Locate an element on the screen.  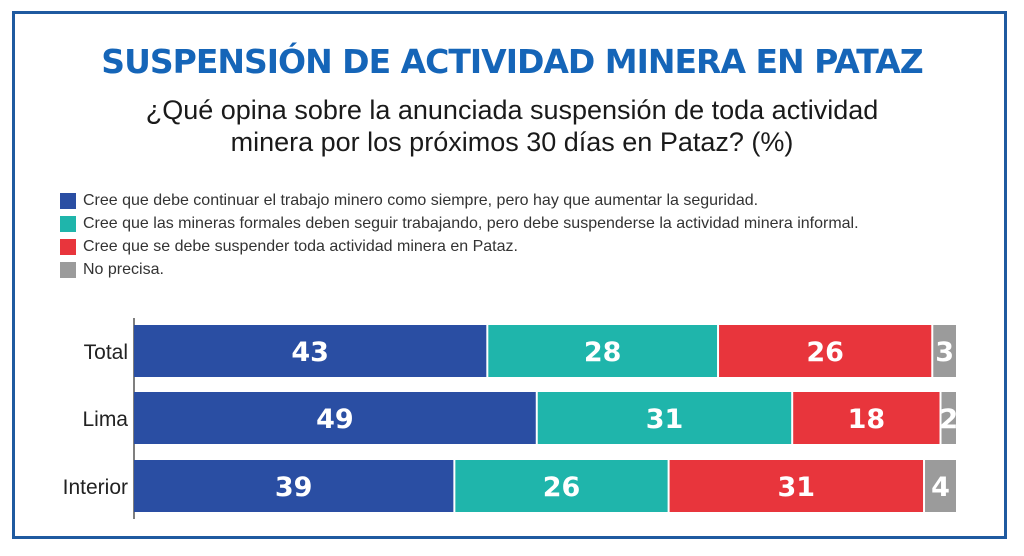
legend-swatch-blue is located at coordinates (68, 200).